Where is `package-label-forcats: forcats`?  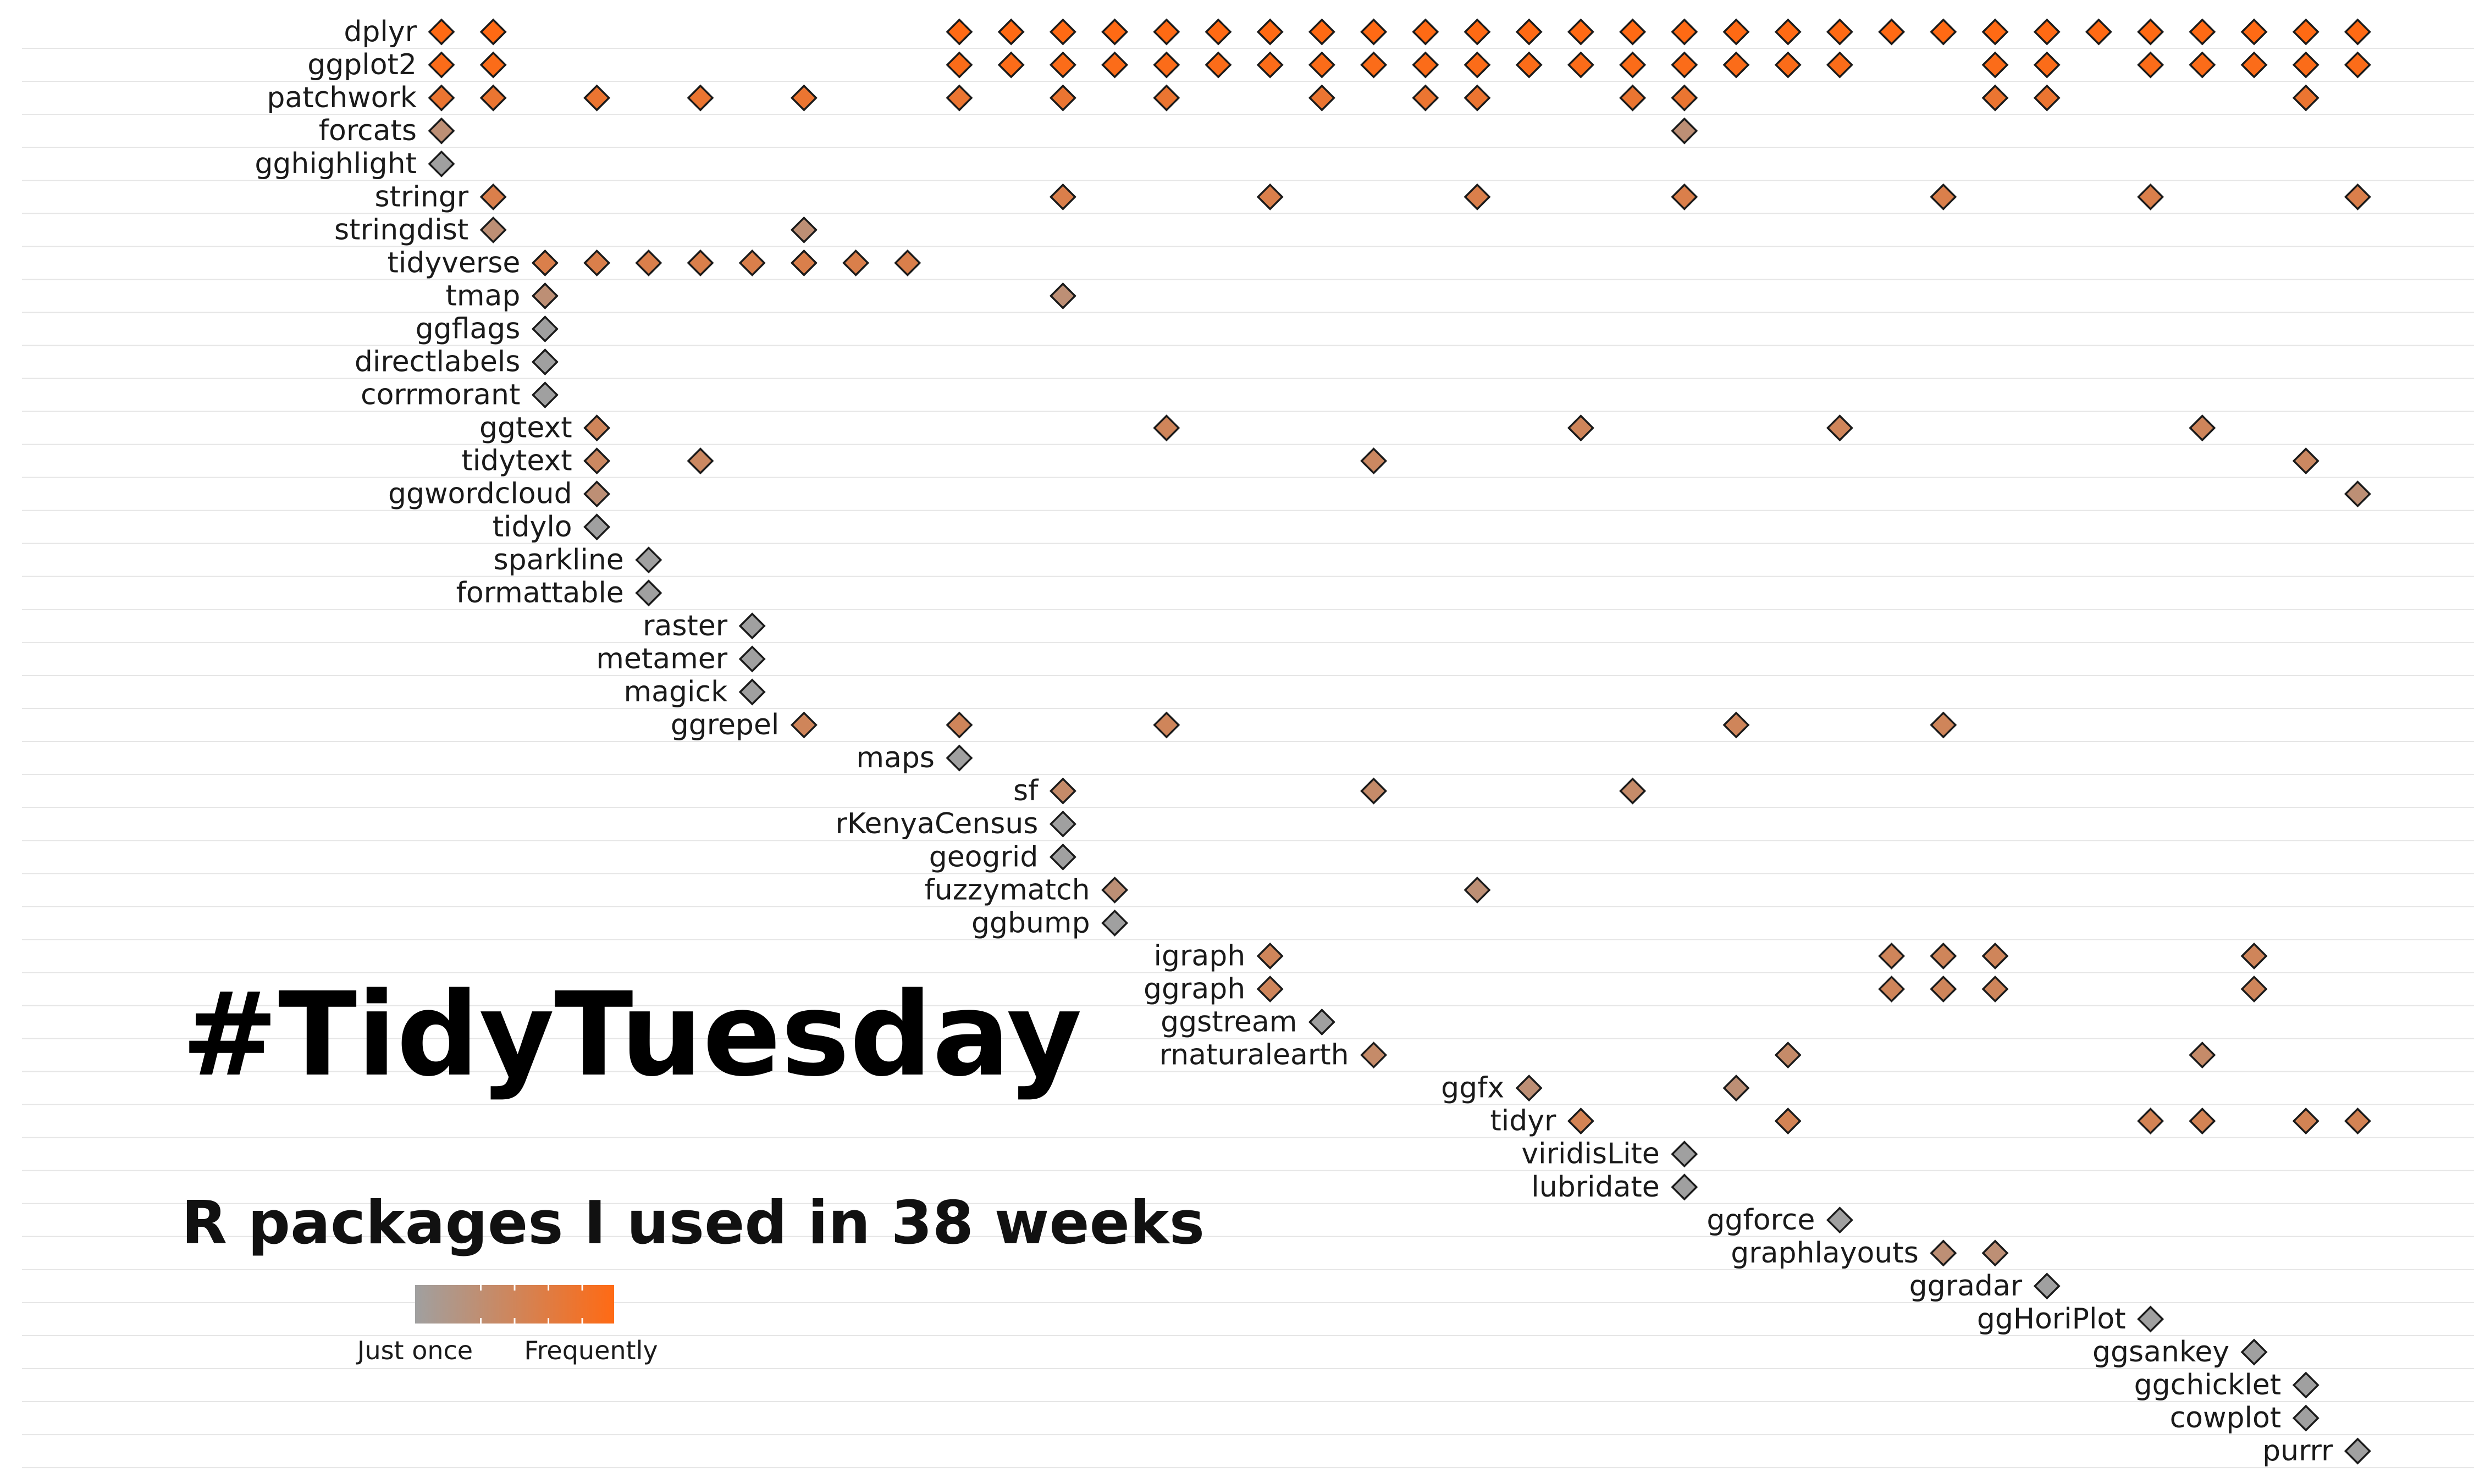 package-label-forcats: forcats is located at coordinates (368, 130).